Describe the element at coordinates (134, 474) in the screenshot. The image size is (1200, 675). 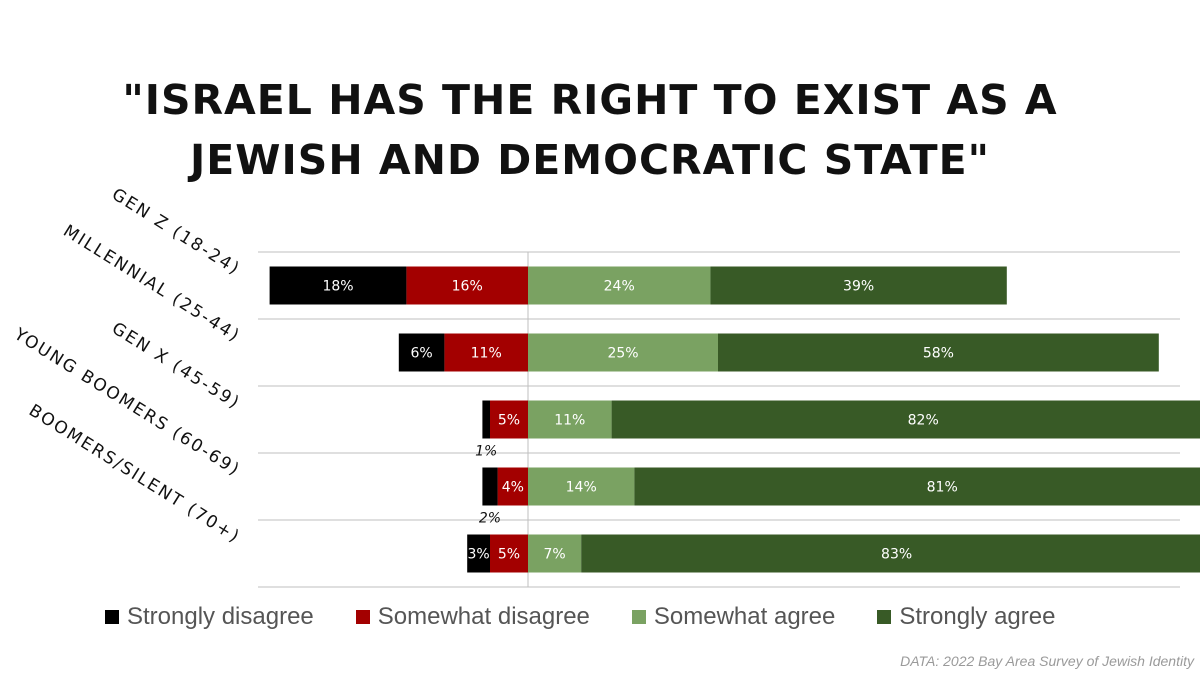
I see `category-label-boomers-silent-70: BOOMERS/SILENT (70+)` at that location.